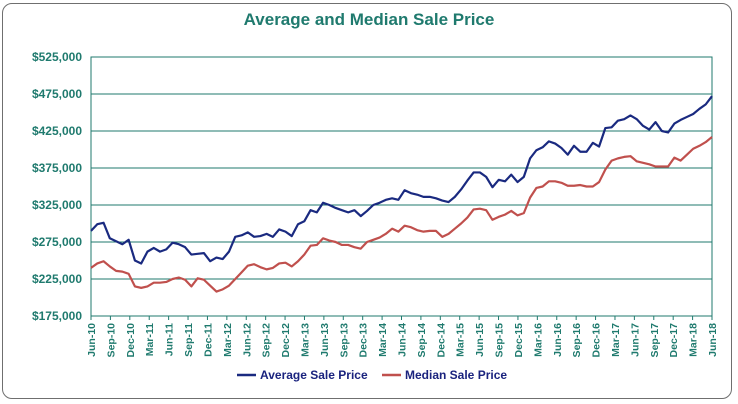 The width and height of the screenshot is (738, 404). Describe the element at coordinates (170, 339) in the screenshot. I see `x-tick-label: Jun-11` at that location.